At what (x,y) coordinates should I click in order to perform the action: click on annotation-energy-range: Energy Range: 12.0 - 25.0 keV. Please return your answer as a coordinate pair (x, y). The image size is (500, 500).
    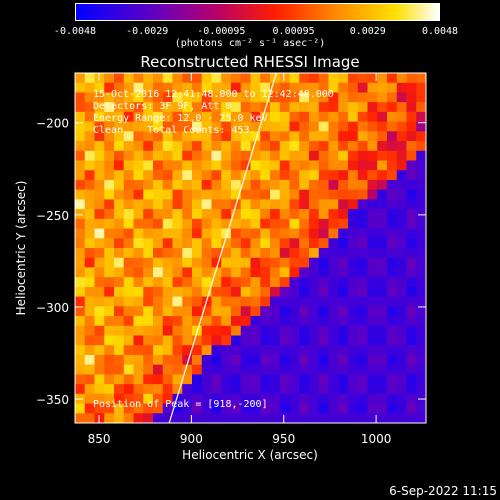
    Looking at the image, I should click on (180, 118).